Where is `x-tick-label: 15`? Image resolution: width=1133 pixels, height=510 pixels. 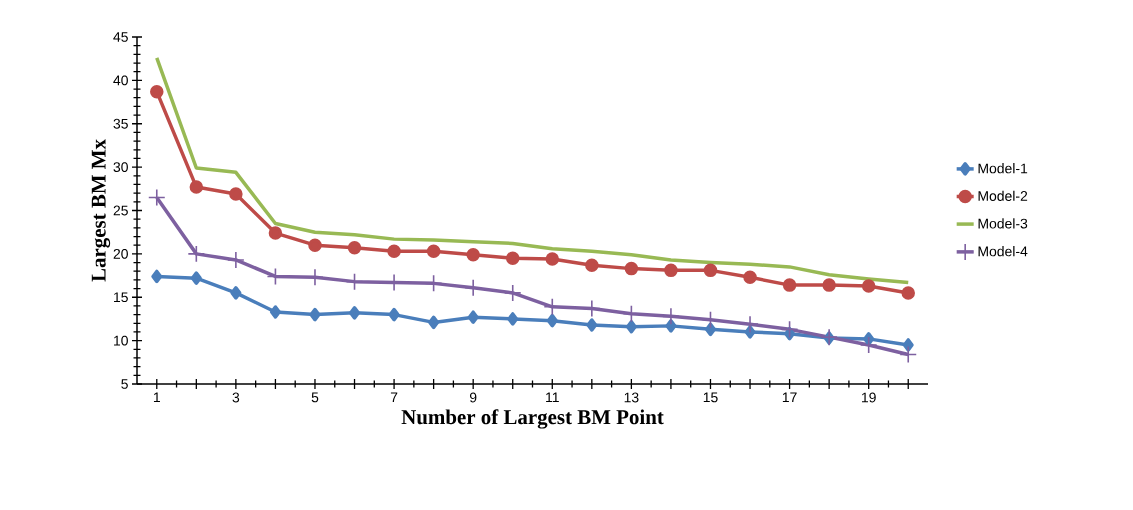 x-tick-label: 15 is located at coordinates (710, 397).